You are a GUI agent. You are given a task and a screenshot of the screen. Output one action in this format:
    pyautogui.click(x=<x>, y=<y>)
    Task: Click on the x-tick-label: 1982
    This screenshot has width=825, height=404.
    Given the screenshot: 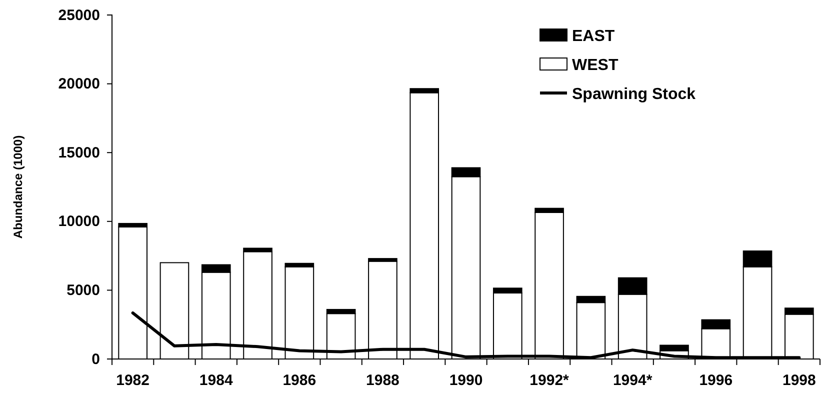 What is the action you would take?
    pyautogui.click(x=133, y=380)
    